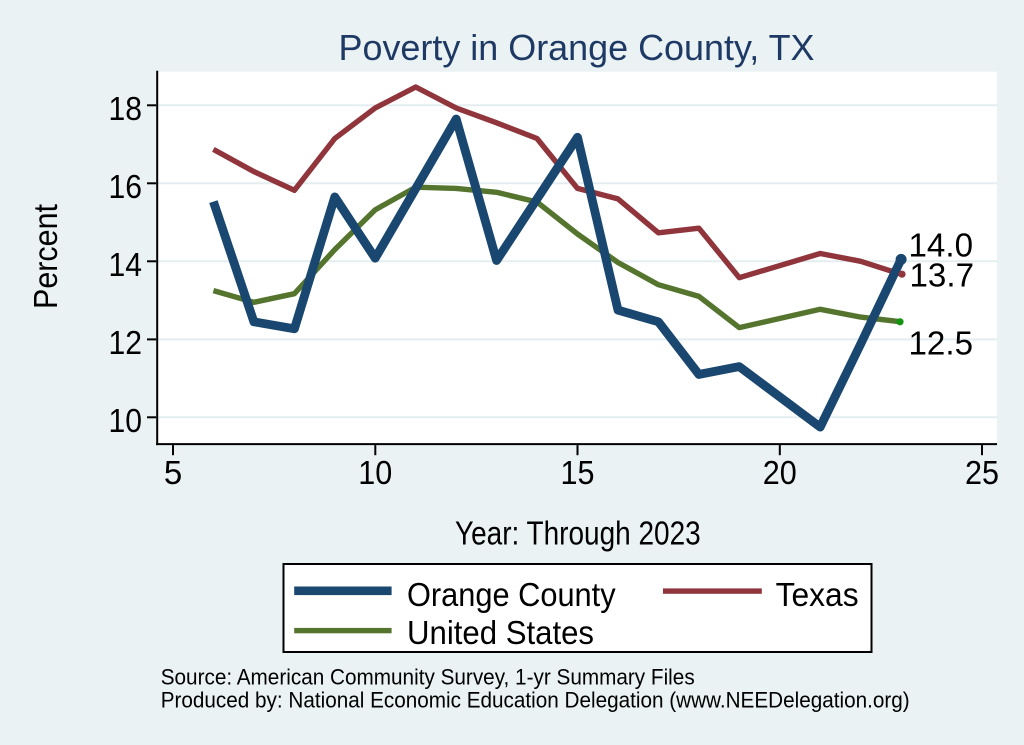 This screenshot has height=745, width=1024. What do you see at coordinates (126, 108) in the screenshot?
I see `svg-text: 18` at bounding box center [126, 108].